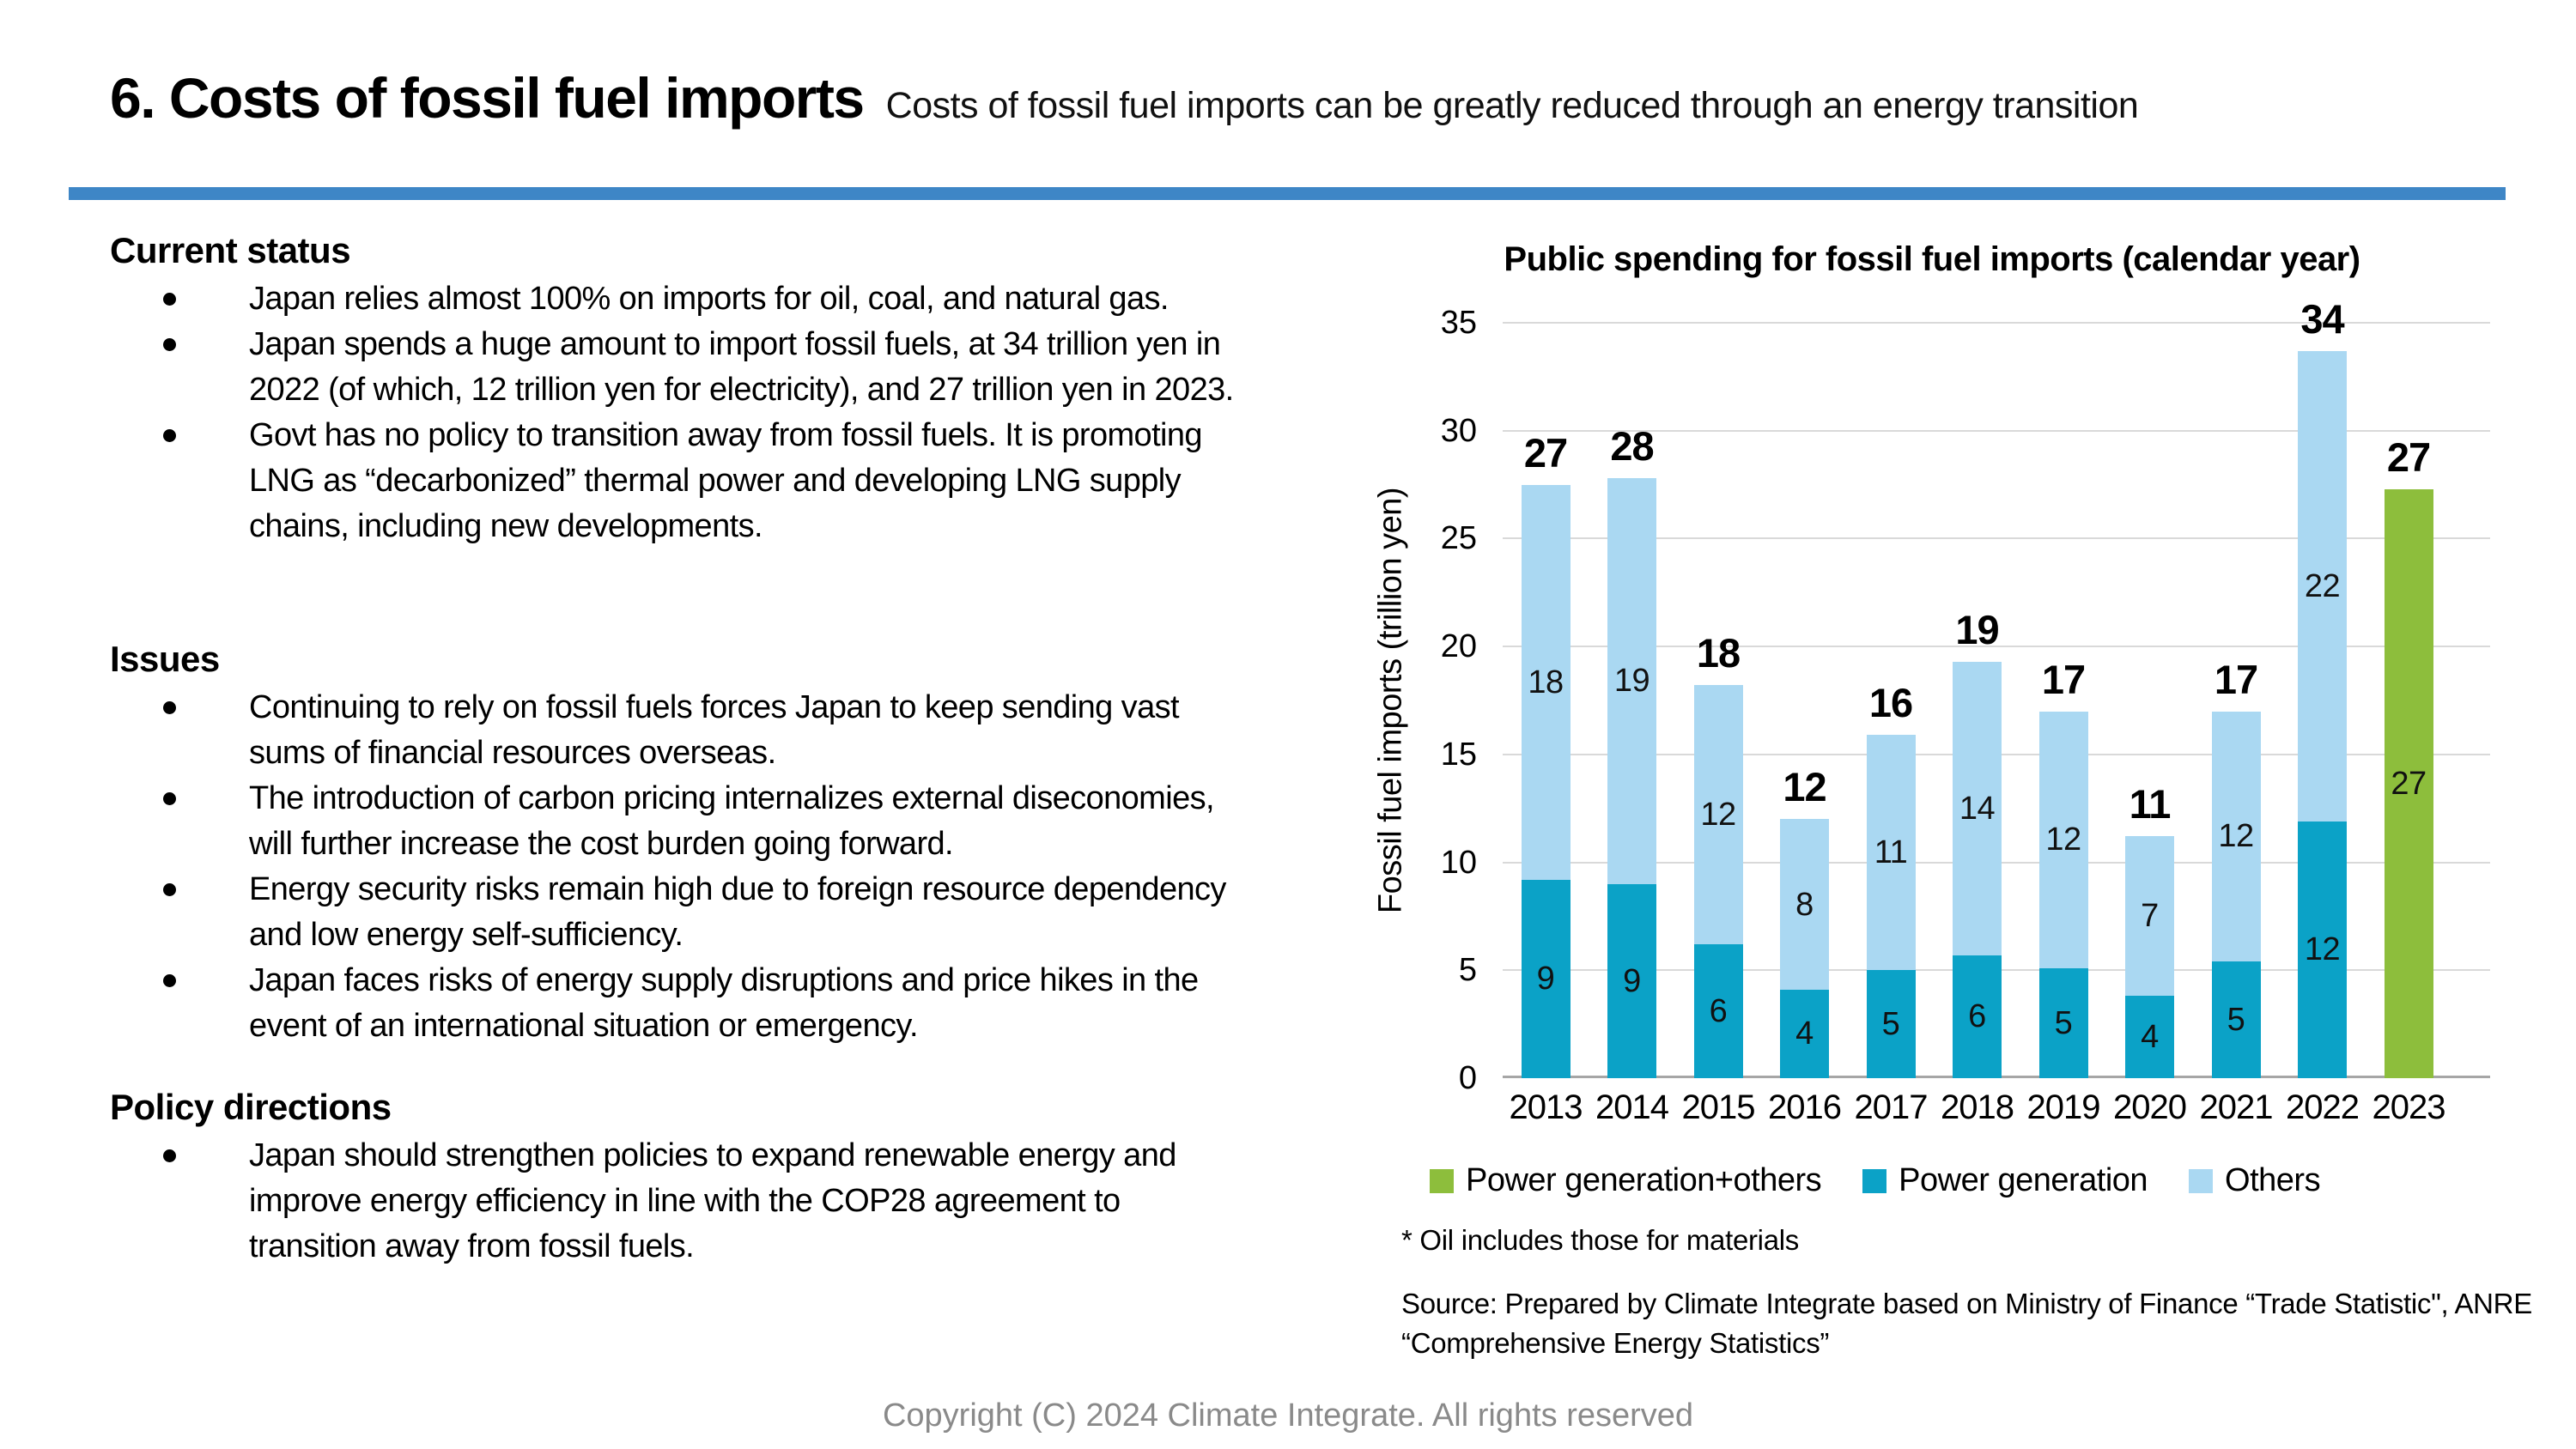 The width and height of the screenshot is (2576, 1449). What do you see at coordinates (1891, 1024) in the screenshot?
I see `bar-segment-2017-power-generation` at bounding box center [1891, 1024].